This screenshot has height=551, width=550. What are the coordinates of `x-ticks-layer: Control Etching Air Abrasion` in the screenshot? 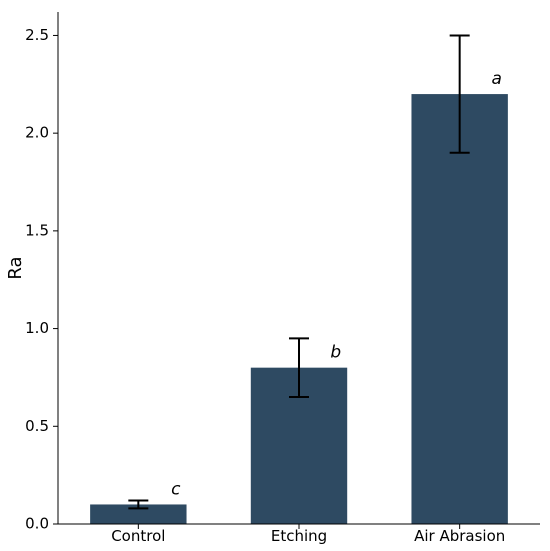 It's located at (308, 534).